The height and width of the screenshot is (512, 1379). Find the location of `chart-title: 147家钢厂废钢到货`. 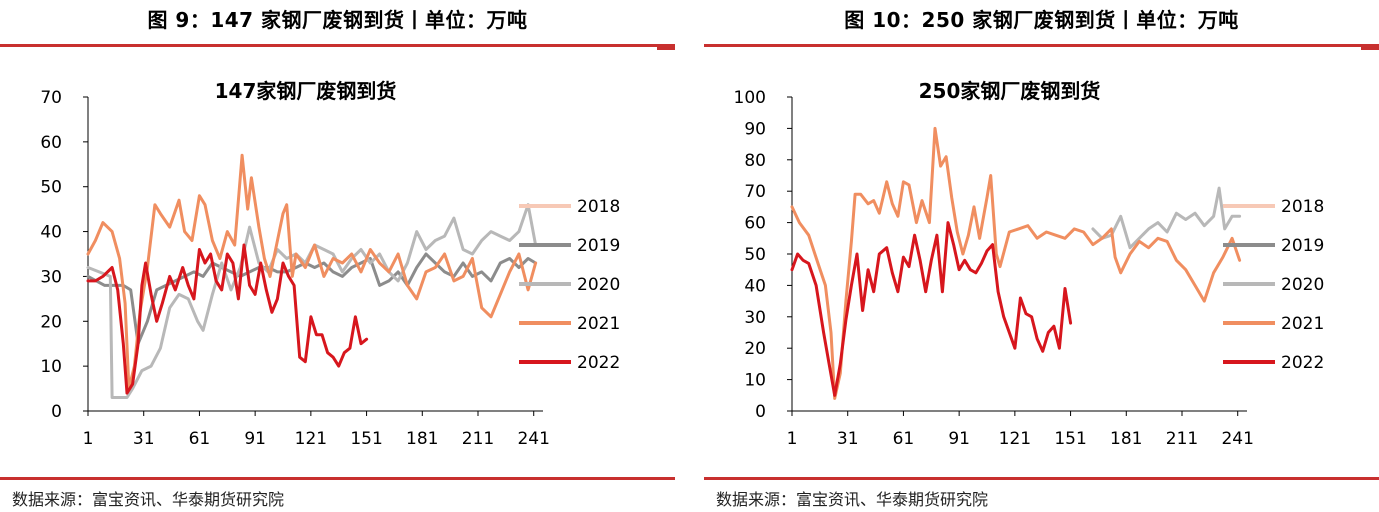

chart-title: 147家钢厂废钢到货 is located at coordinates (306, 91).